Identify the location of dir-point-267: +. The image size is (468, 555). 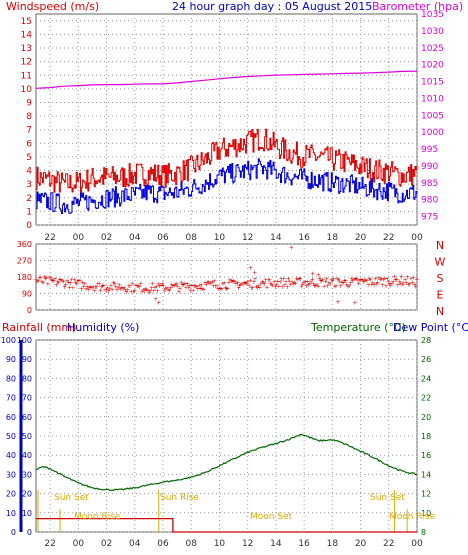
(353, 279).